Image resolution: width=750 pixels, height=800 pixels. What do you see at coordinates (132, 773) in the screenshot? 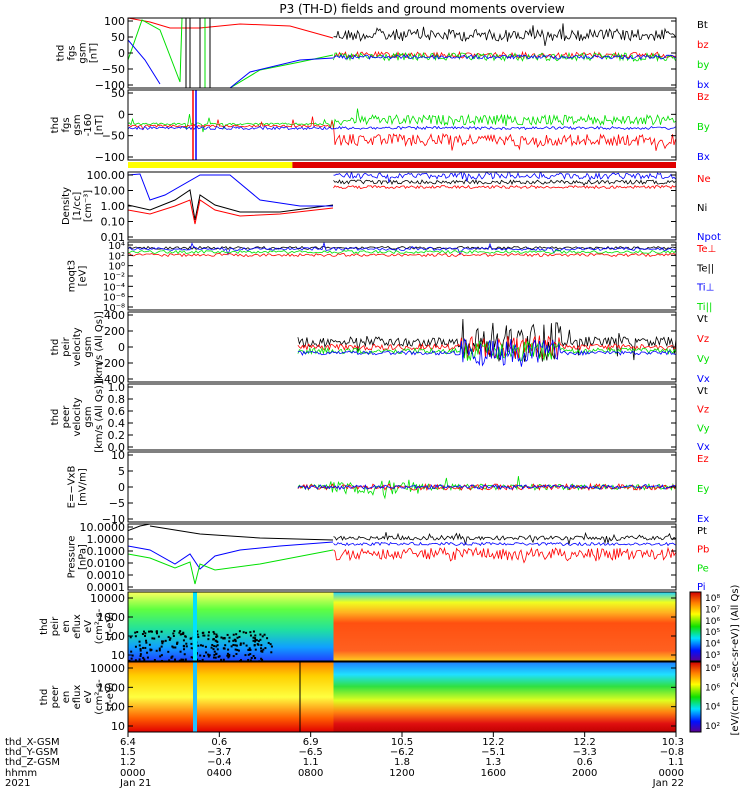
I see `xtick-label-hhmm: 0000` at bounding box center [132, 773].